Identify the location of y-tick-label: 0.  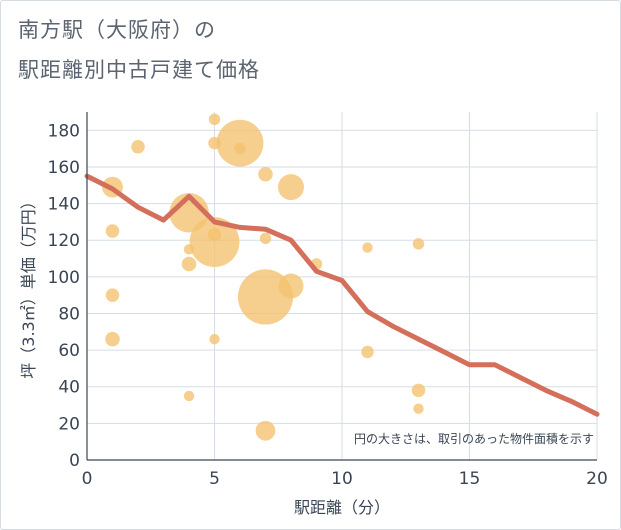
(74, 461).